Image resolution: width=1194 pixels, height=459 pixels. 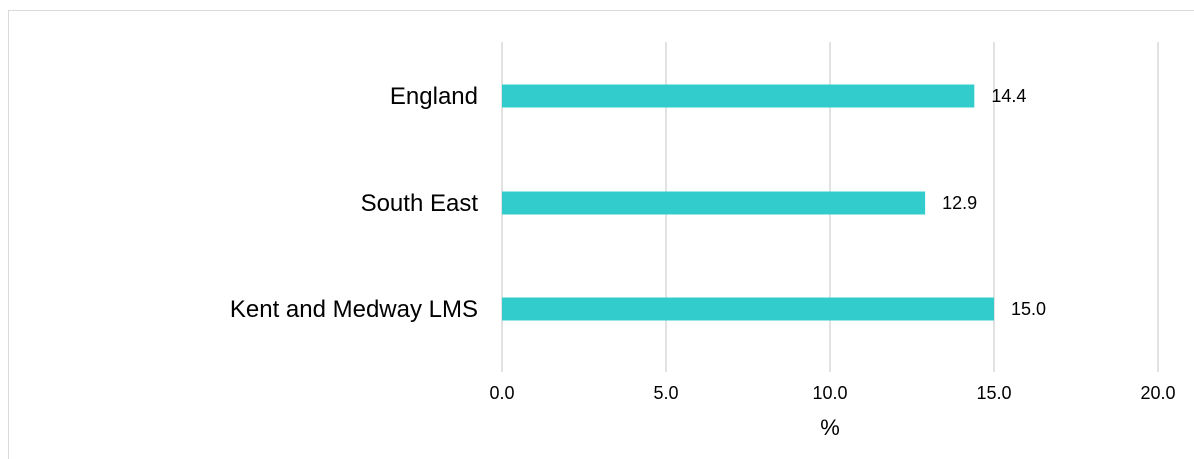 I want to click on data-label: 12.9, so click(x=959, y=203).